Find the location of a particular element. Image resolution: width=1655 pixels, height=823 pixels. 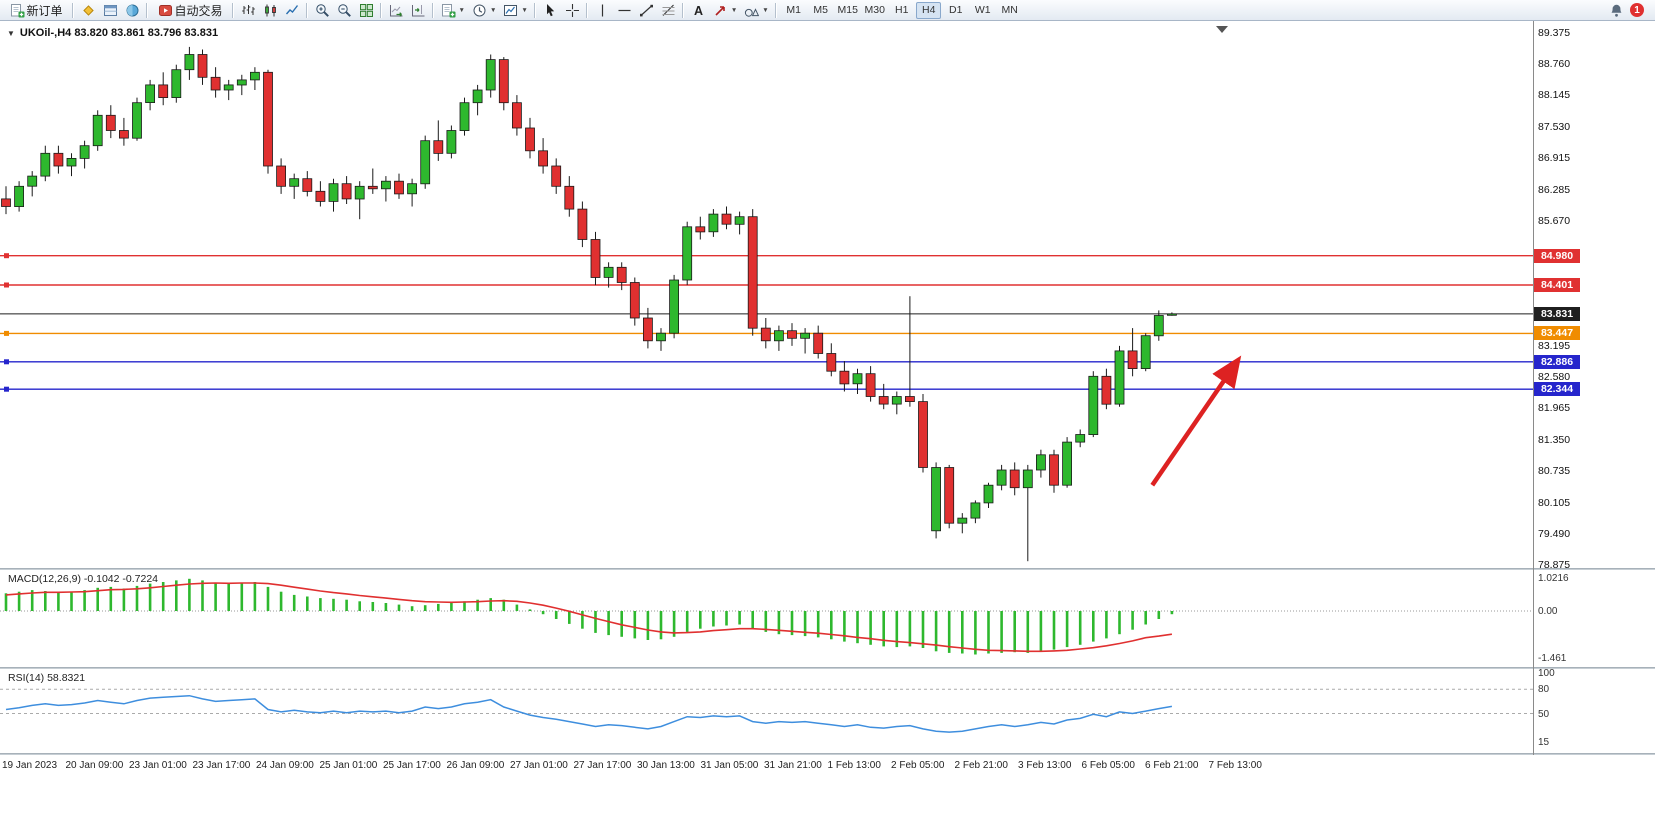

price-axis-label: 80.105 is located at coordinates (1554, 502).